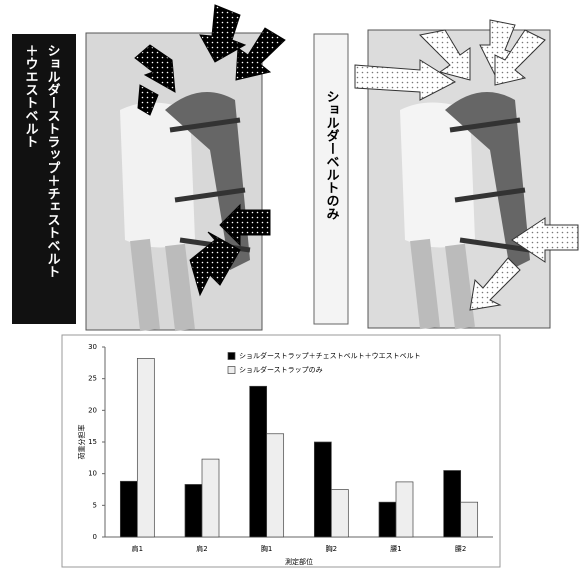 This screenshot has width=581, height=568. Describe the element at coordinates (210, 150) in the screenshot. I see `arrows-black` at that location.